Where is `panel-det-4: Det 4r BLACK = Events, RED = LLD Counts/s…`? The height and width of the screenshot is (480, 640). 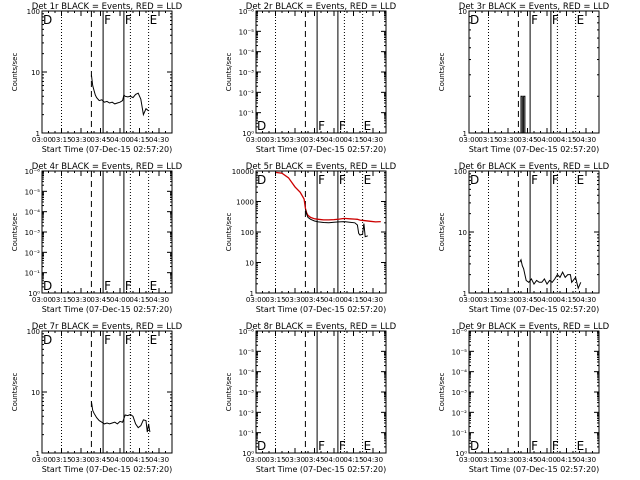
panel-det-4: Det 4r BLACK = Events, RED = LLD Counts/s… is located at coordinates (97, 238).